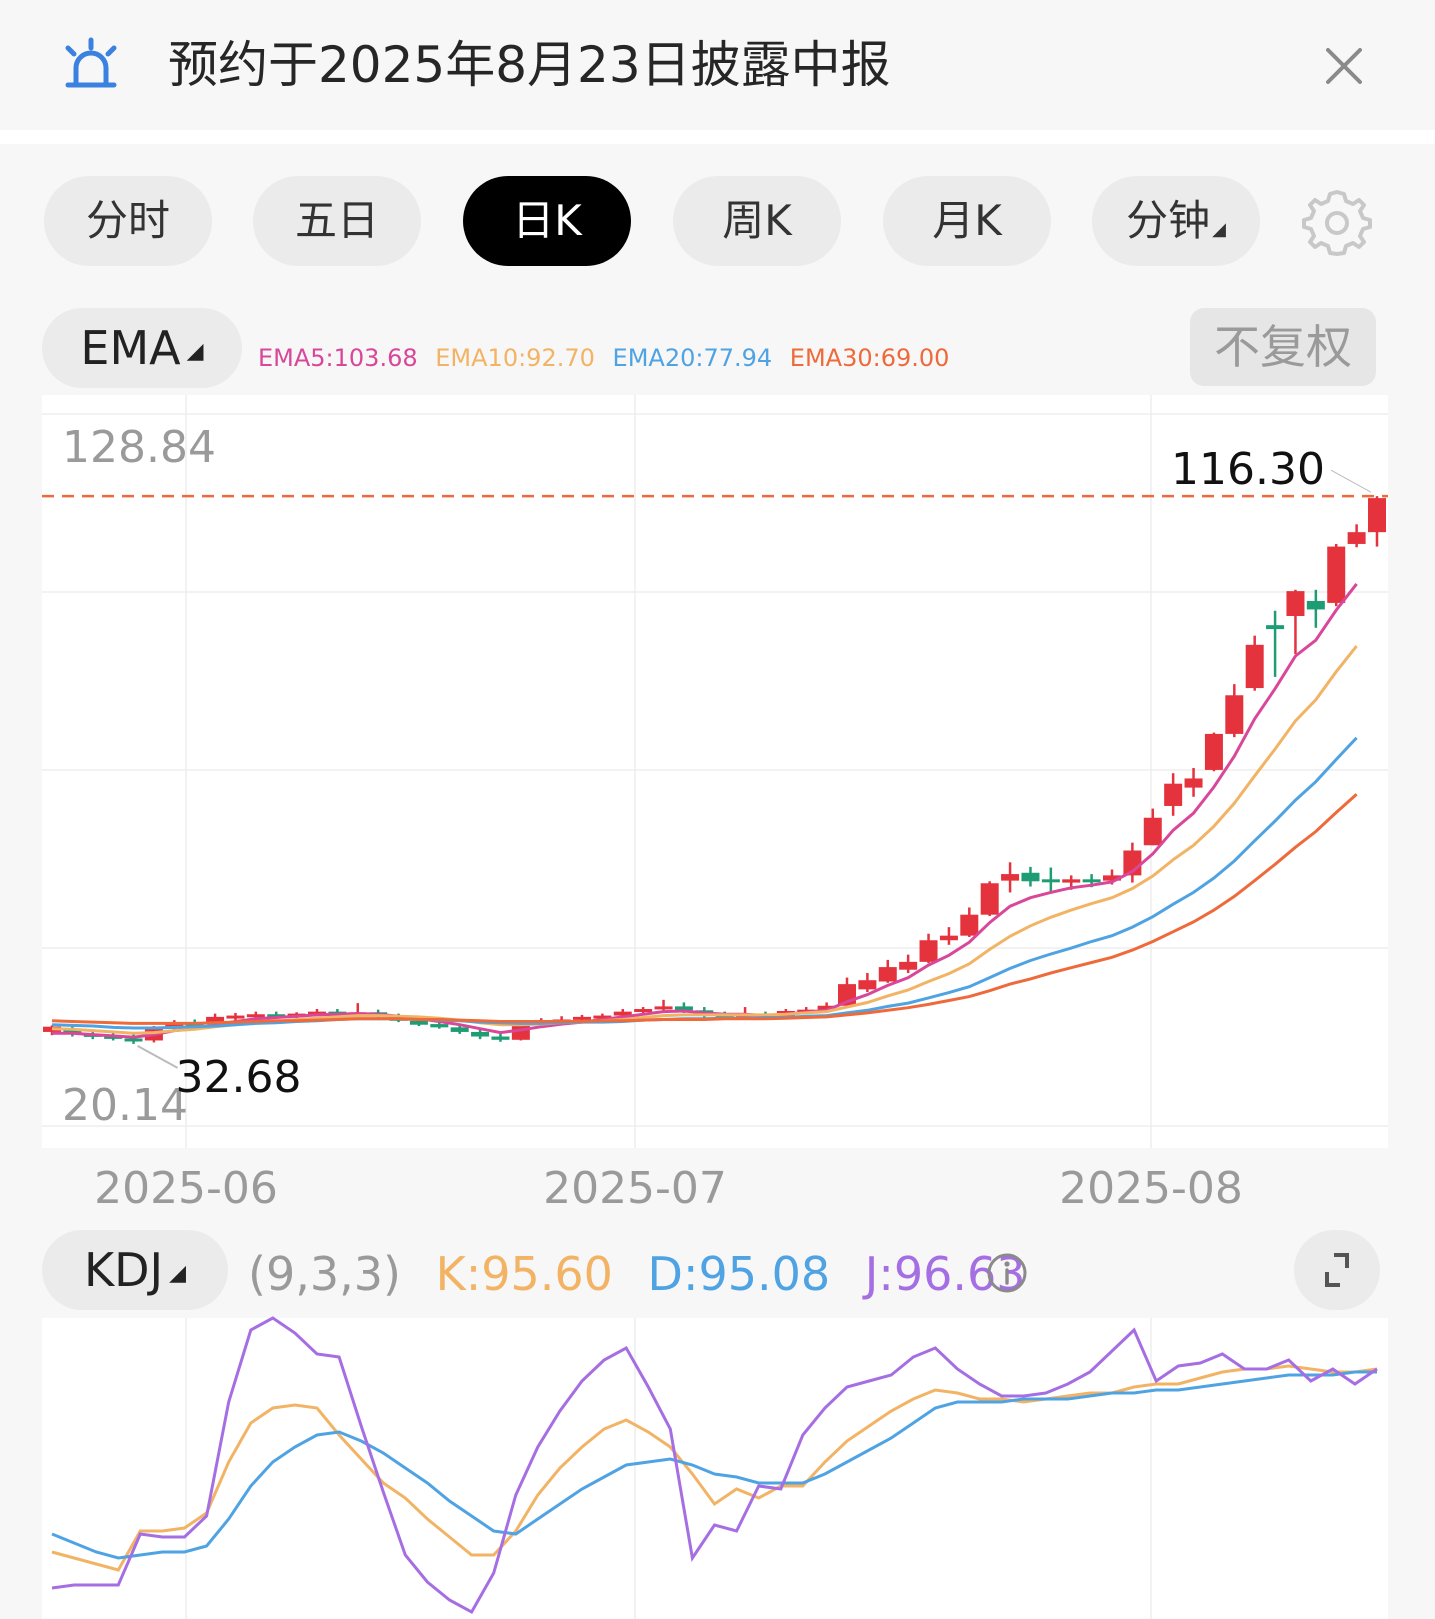  What do you see at coordinates (967, 221) in the screenshot?
I see `tab-monthly-k: 月K` at bounding box center [967, 221].